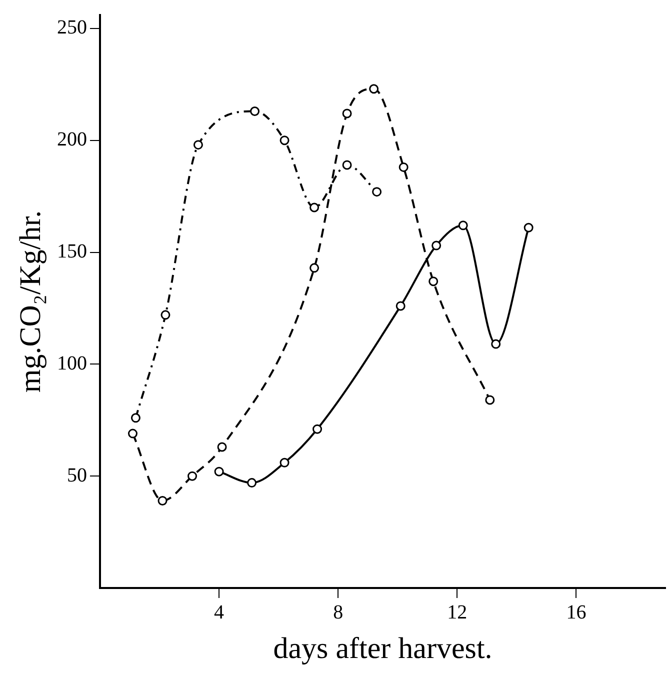  I want to click on y-tick-label: 50, so click(77, 475).